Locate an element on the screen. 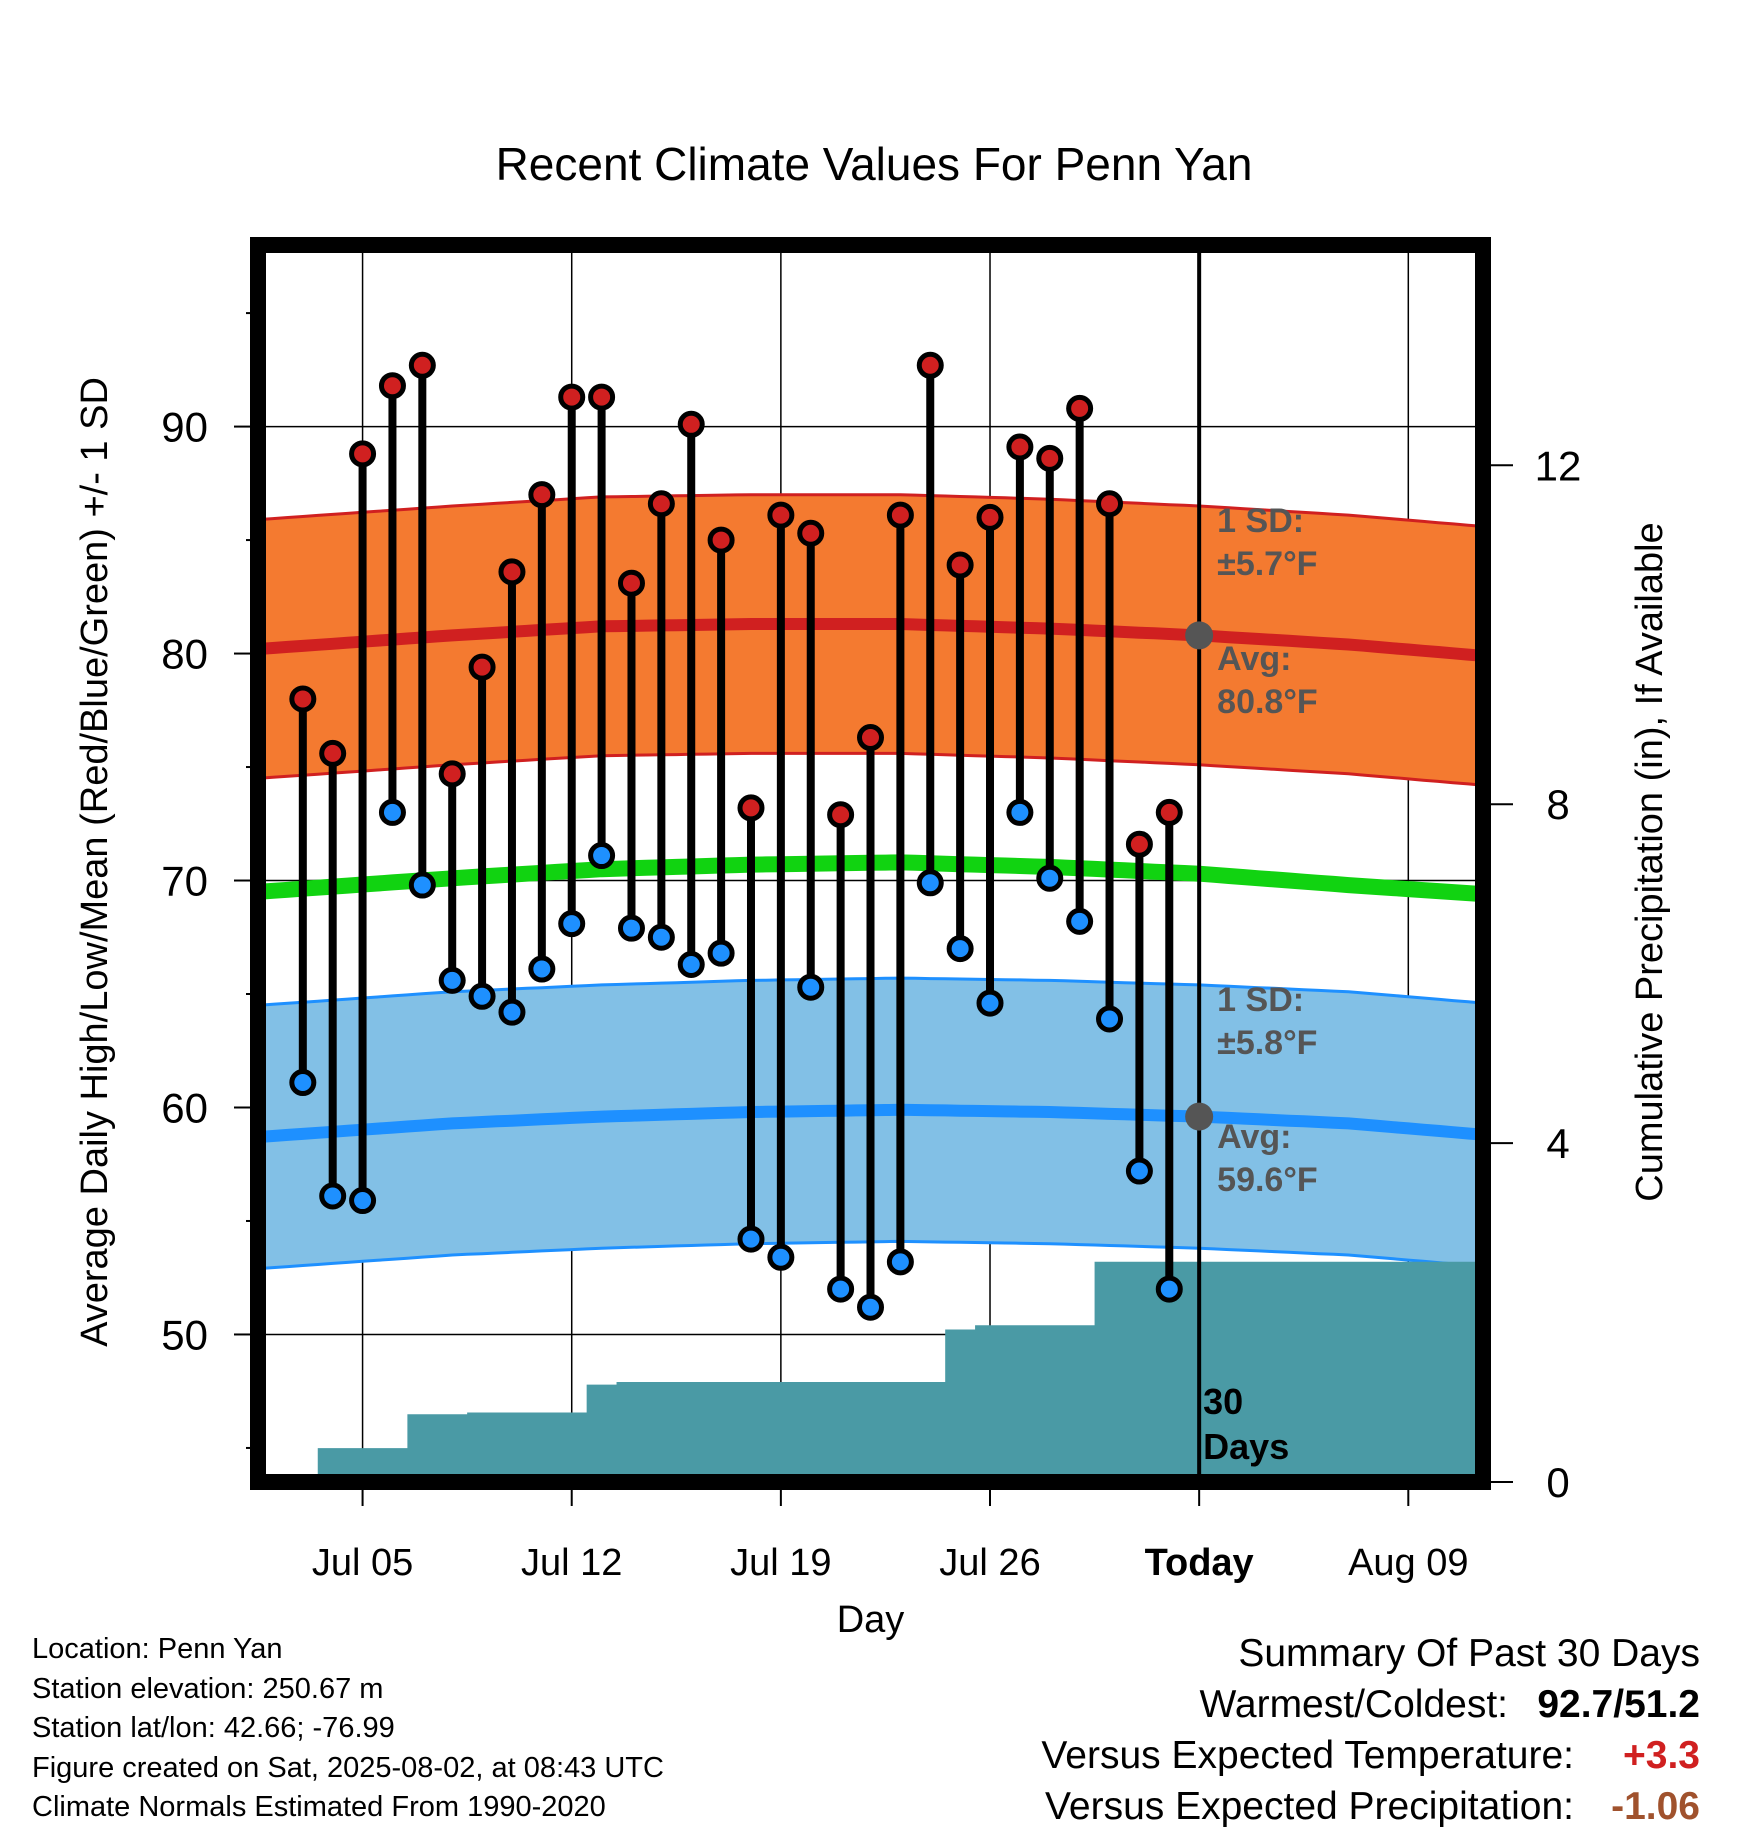  high-sd-band is located at coordinates (870, 640).